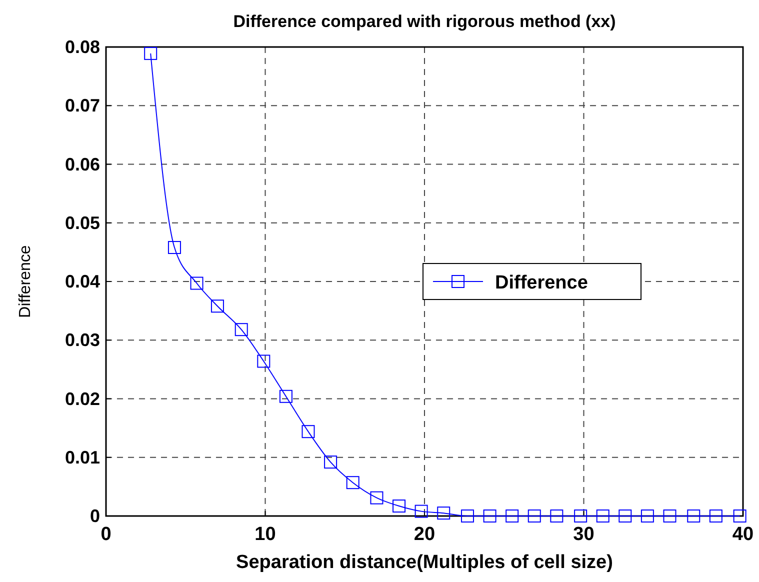 The height and width of the screenshot is (582, 759). Describe the element at coordinates (424, 562) in the screenshot. I see `x-axis-title: Separation distance(Multiples of cell size)` at that location.